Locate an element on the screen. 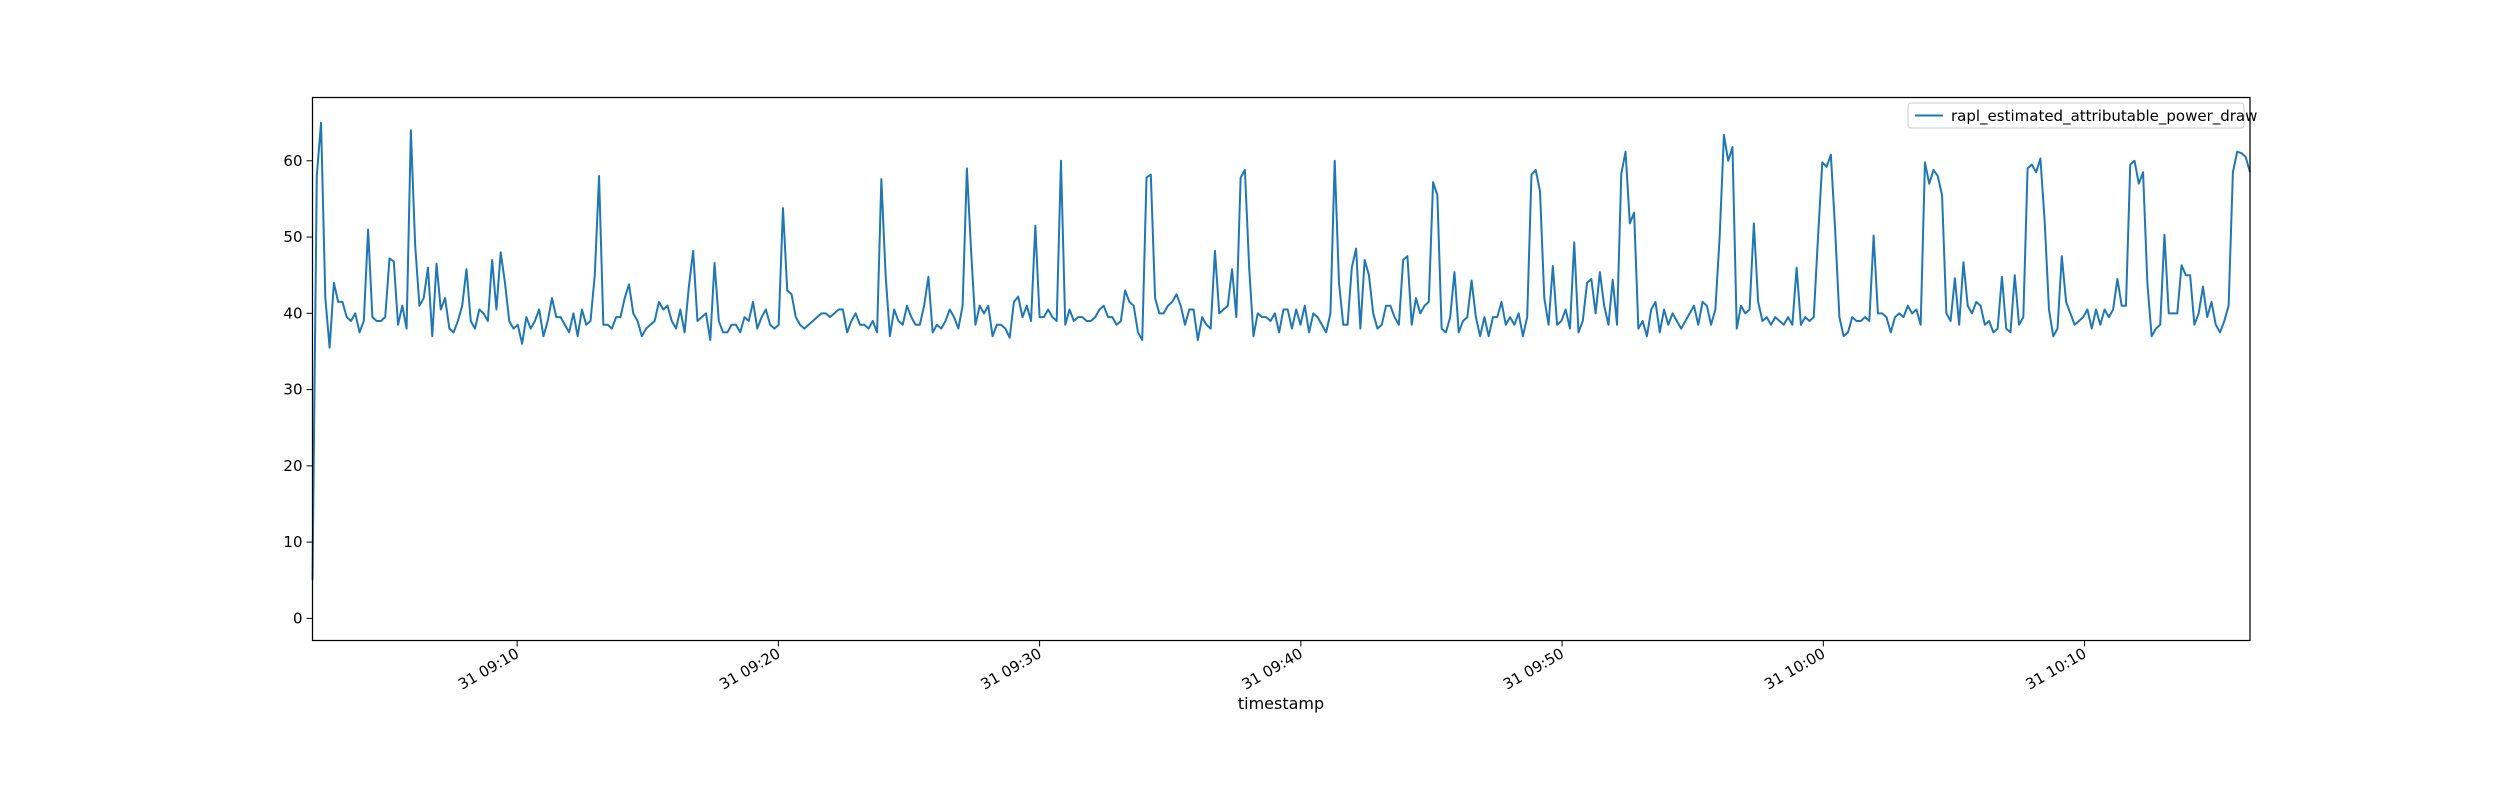  legend-label: rapl_estimated_attributable_power_draw is located at coordinates (2104, 116).